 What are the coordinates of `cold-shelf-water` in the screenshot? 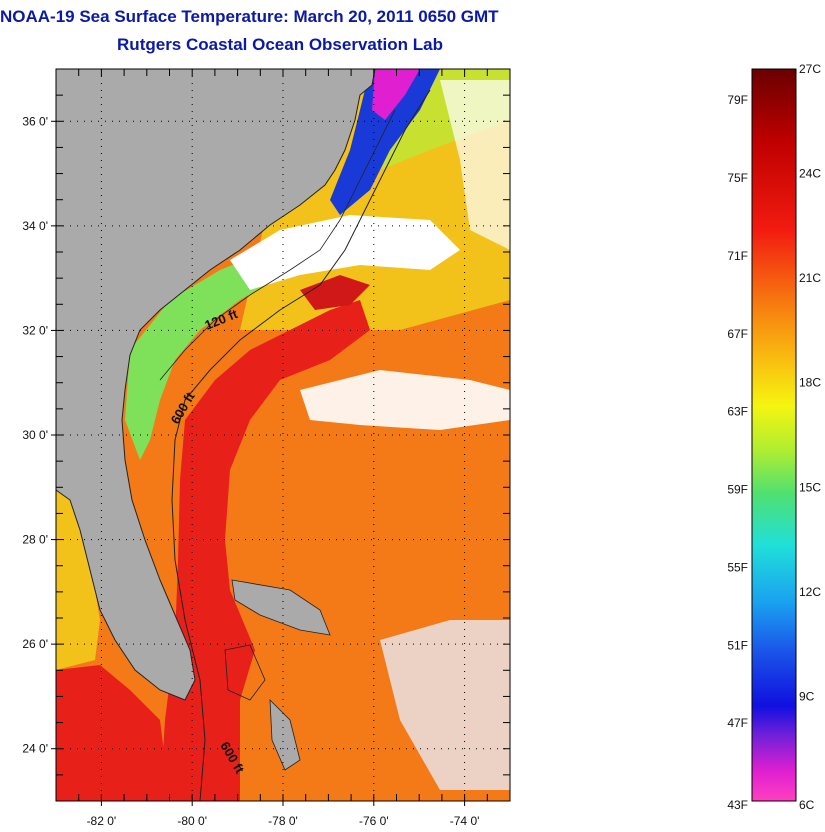 It's located at (385, 142).